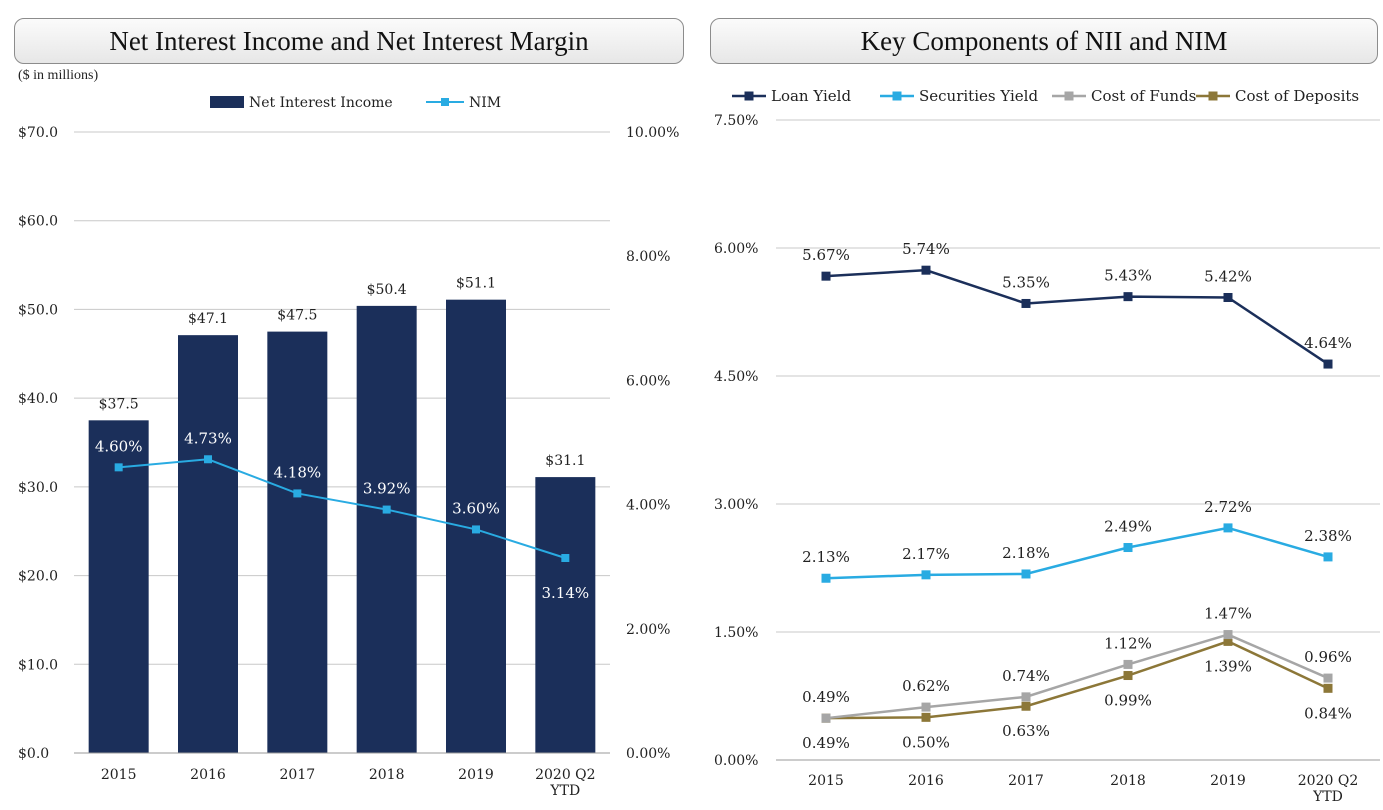  I want to click on y-right-tick-label: 6.00%, so click(648, 381).